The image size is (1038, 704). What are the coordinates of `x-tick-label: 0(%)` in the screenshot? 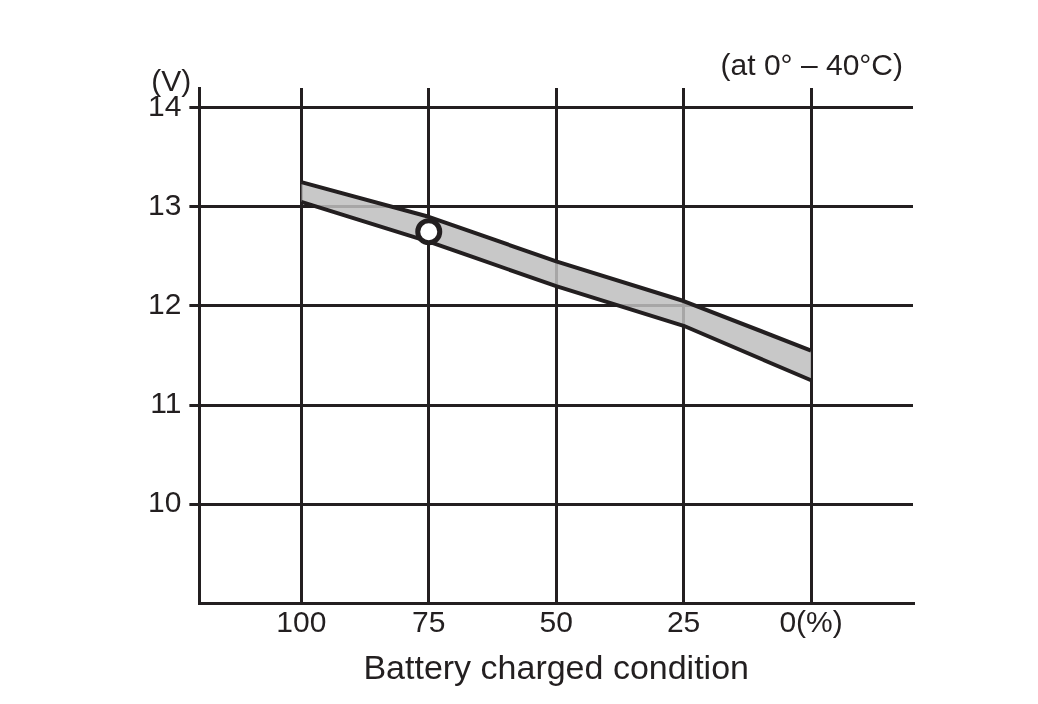 It's located at (811, 622).